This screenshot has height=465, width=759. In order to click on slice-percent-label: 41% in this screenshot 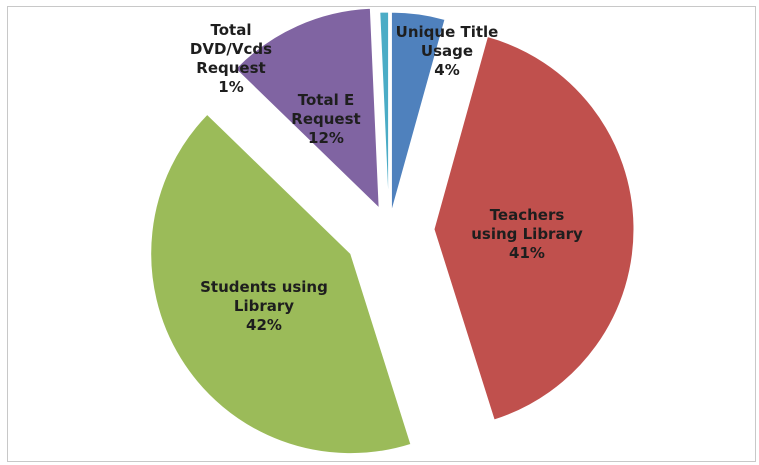, I will do `click(527, 253)`.